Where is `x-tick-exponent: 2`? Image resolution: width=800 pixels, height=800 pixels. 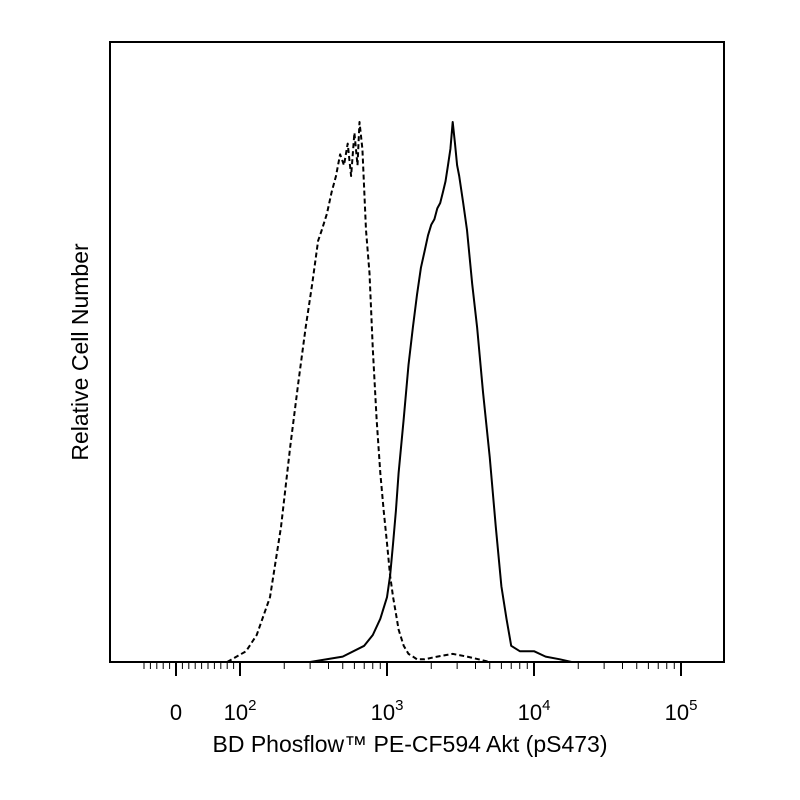 x-tick-exponent: 2 is located at coordinates (252, 705).